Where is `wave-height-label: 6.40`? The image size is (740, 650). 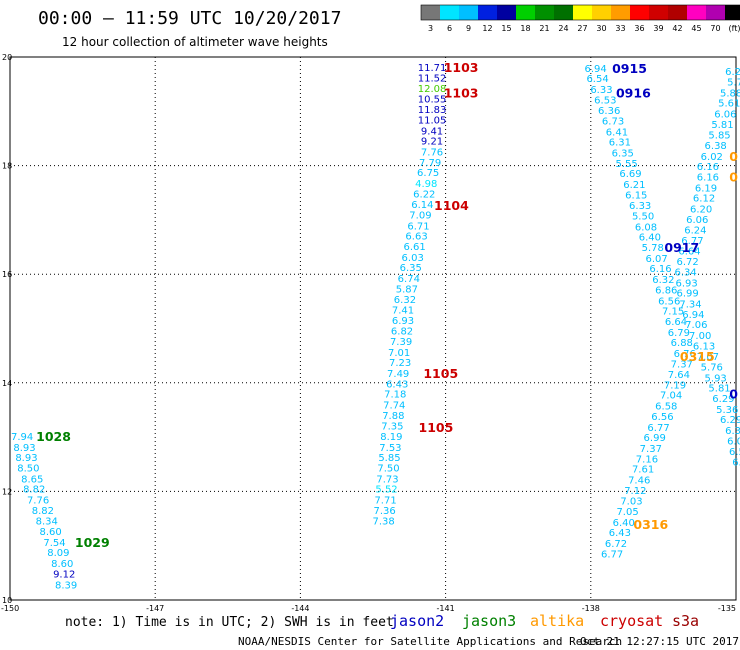
wave-height-label: 6.40 is located at coordinates (650, 238).